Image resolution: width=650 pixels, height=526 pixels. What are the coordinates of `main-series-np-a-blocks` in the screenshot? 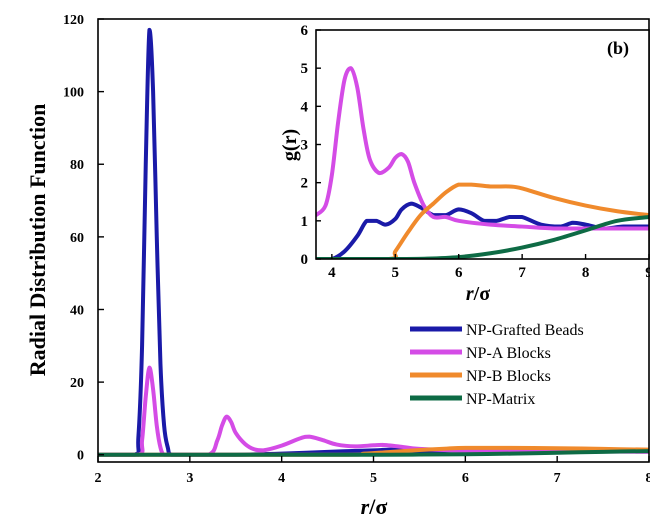 It's located at (373, 411).